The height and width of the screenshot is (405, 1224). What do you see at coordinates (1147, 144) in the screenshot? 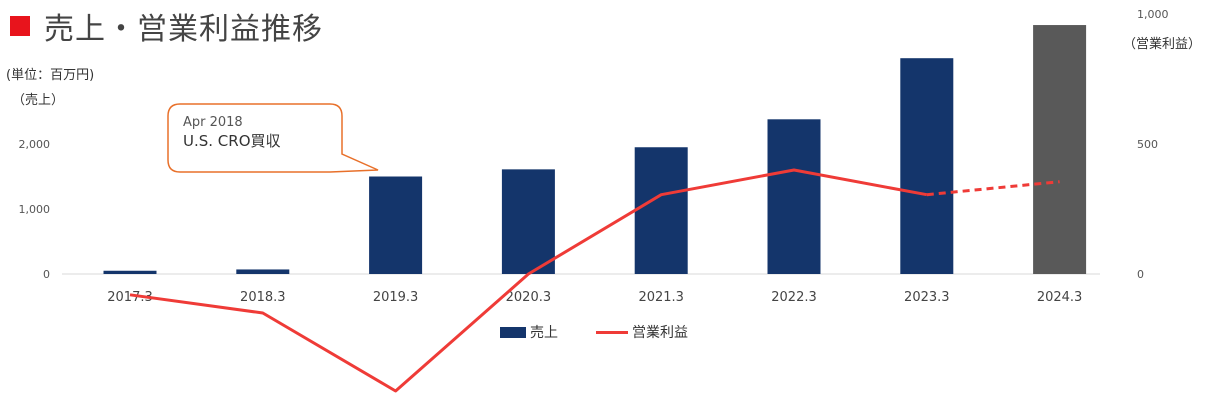
I see `right-tick-label: 500` at bounding box center [1147, 144].